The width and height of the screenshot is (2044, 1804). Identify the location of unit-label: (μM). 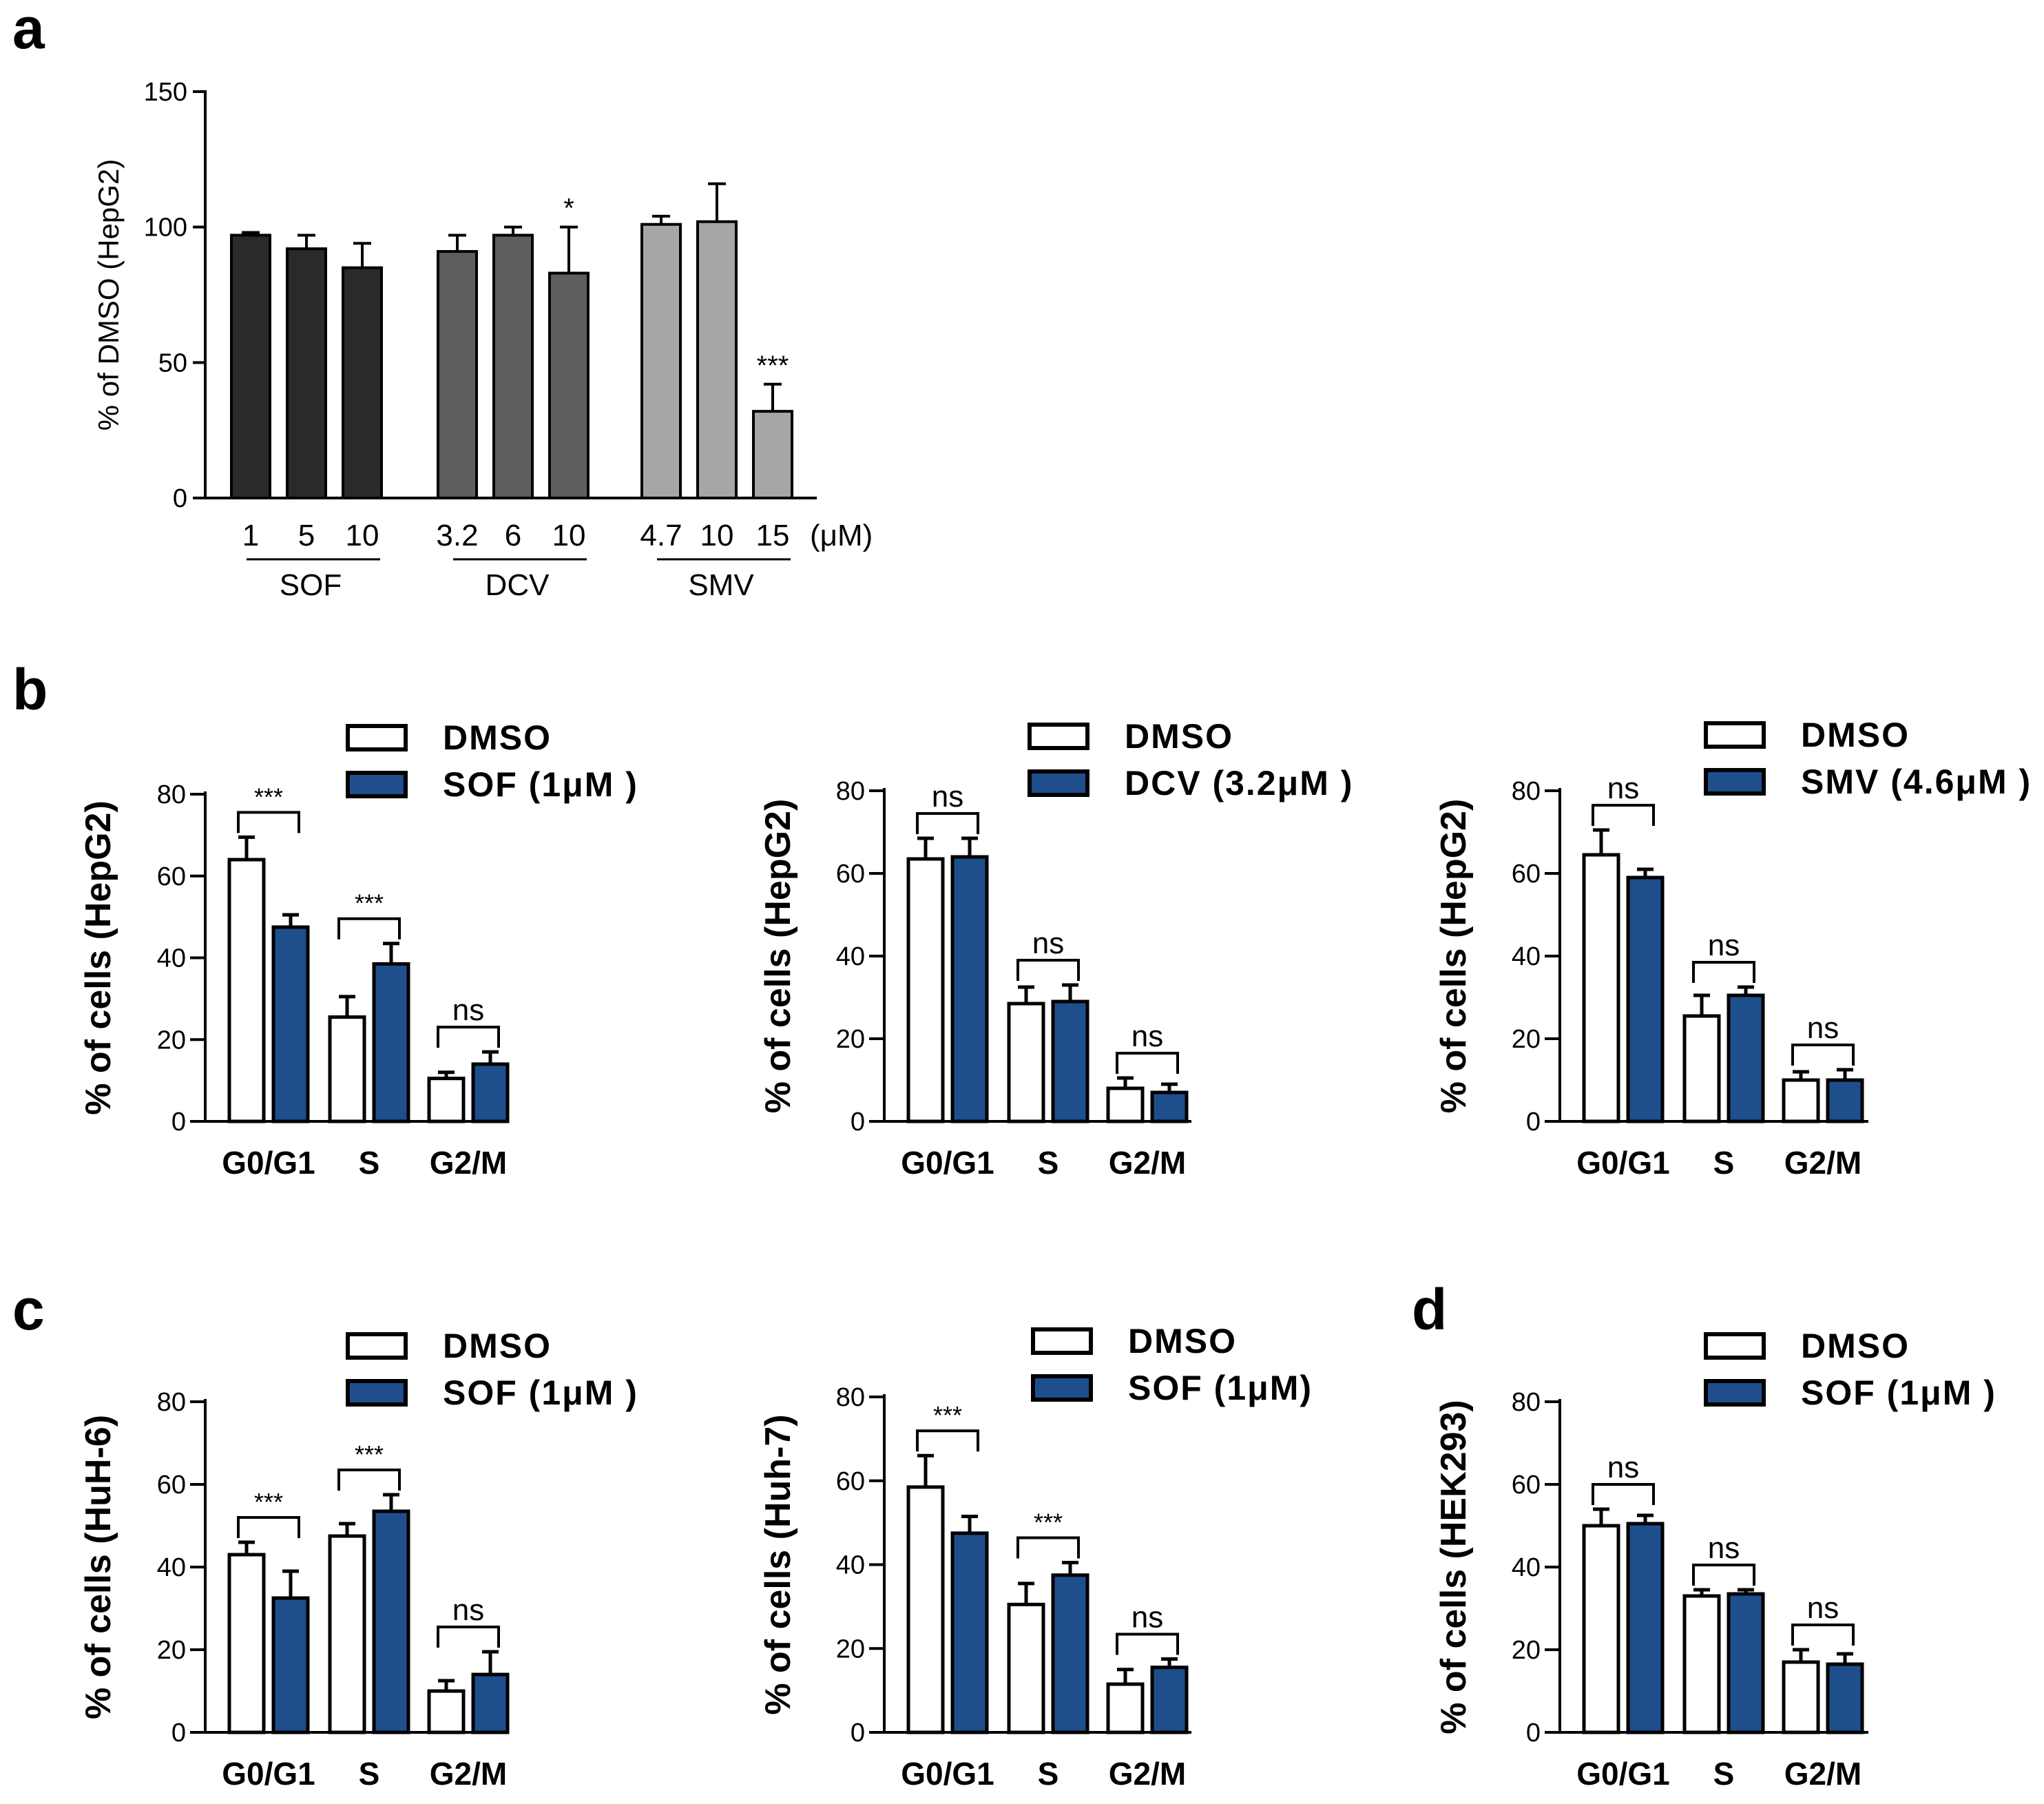
(841, 535).